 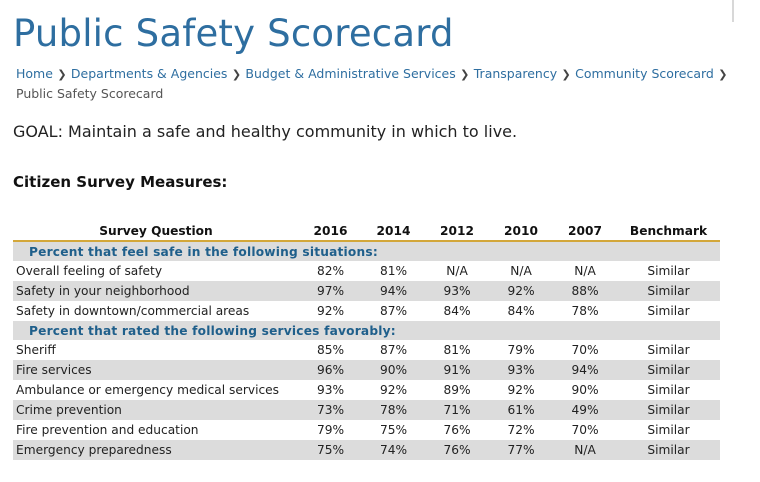 I want to click on table-row: Sheriff 85% 87% 81% 79% 70% Similar, so click(x=366, y=350).